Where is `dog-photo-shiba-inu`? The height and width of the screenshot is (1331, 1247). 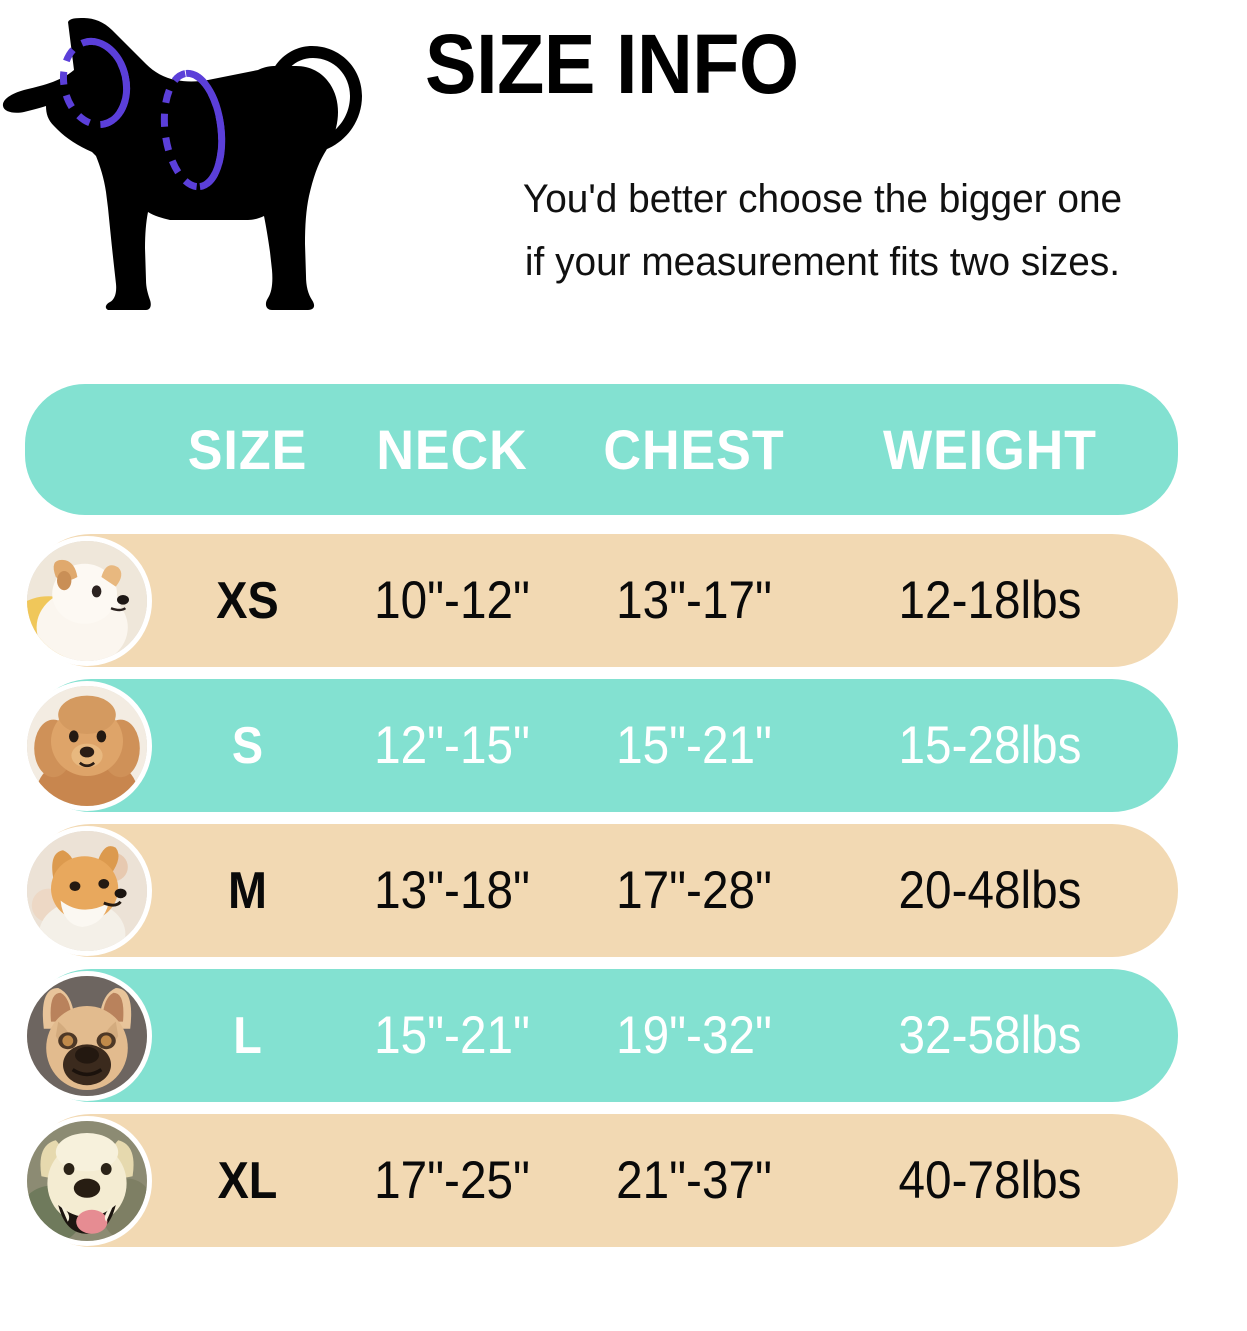 dog-photo-shiba-inu is located at coordinates (87, 891).